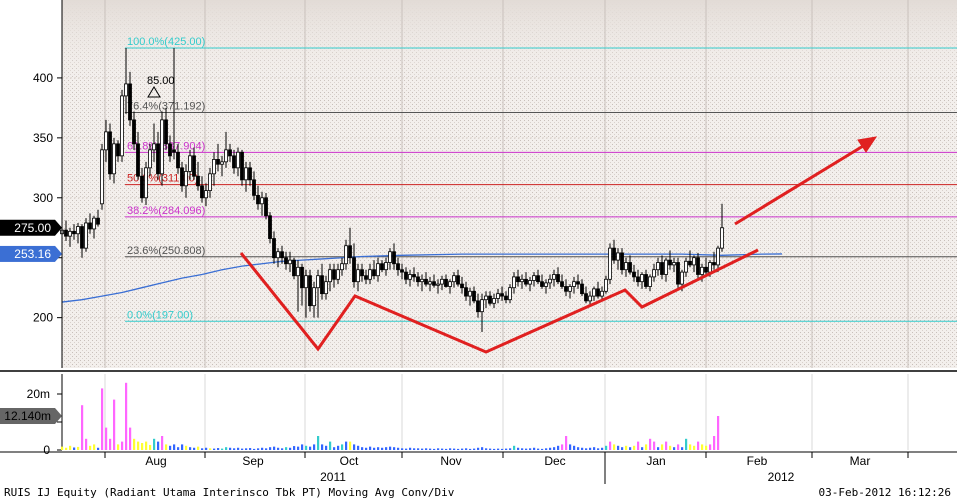  I want to click on volume-current-box, so click(27, 416).